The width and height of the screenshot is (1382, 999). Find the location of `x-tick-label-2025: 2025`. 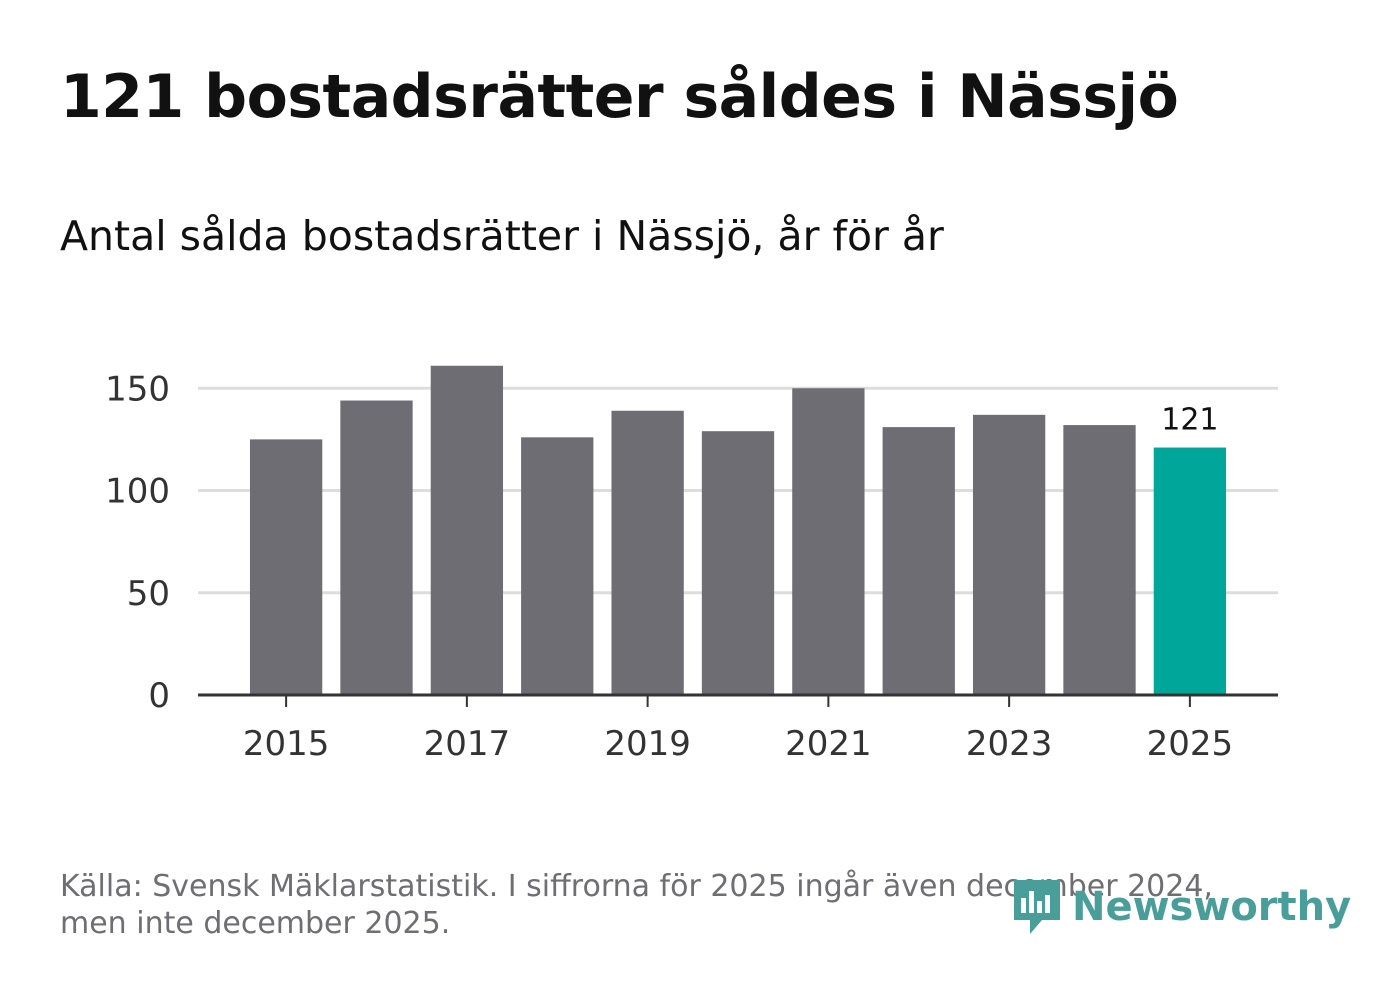

x-tick-label-2025: 2025 is located at coordinates (1190, 744).